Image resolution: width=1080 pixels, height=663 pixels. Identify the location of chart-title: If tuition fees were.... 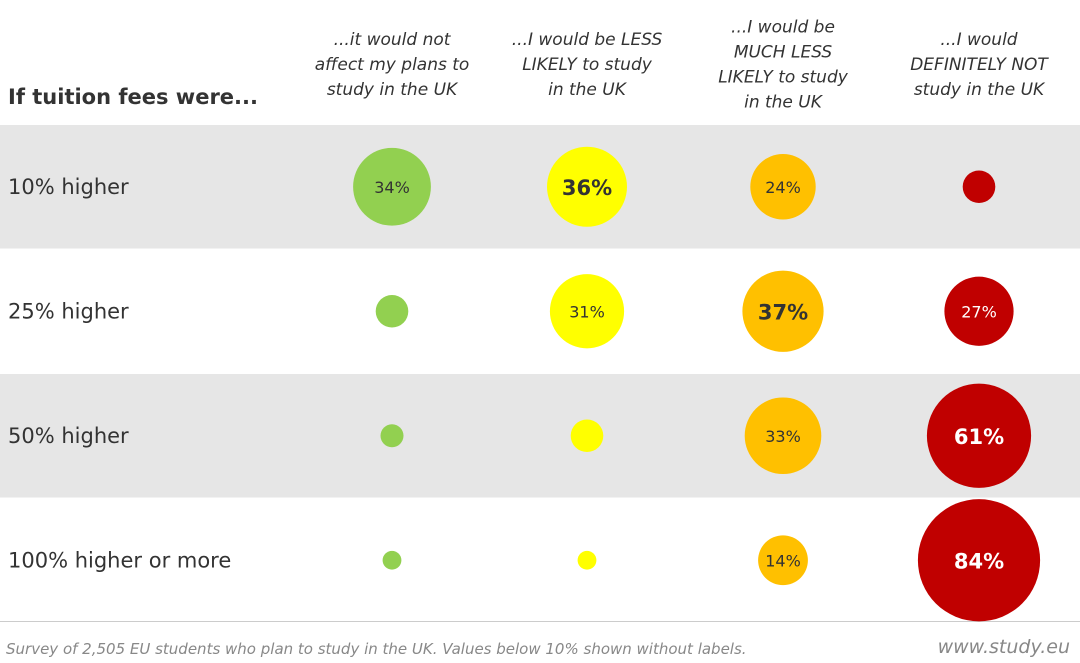
(133, 97).